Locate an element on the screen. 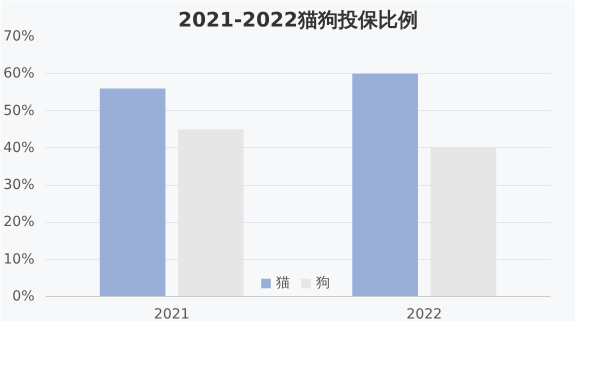  y-tick-label: 60% is located at coordinates (19, 74).